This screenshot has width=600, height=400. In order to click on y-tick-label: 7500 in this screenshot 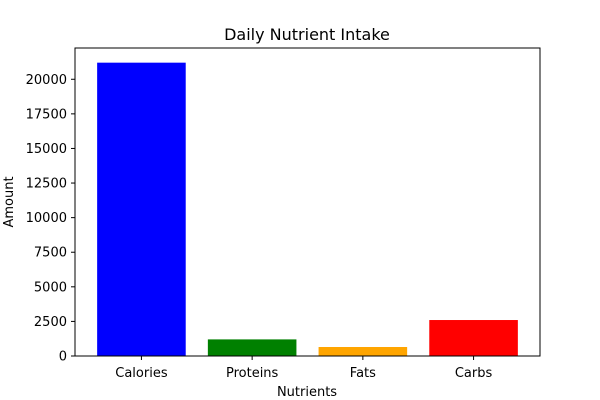, I will do `click(50, 253)`.